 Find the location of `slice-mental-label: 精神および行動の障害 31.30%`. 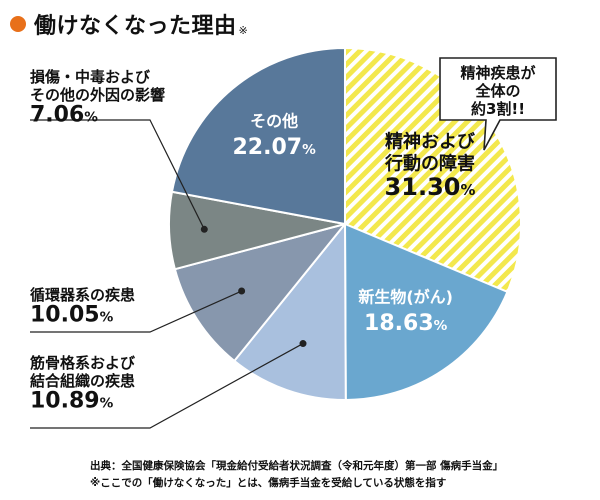

slice-mental-label: 精神および行動の障害 31.30% is located at coordinates (430, 165).